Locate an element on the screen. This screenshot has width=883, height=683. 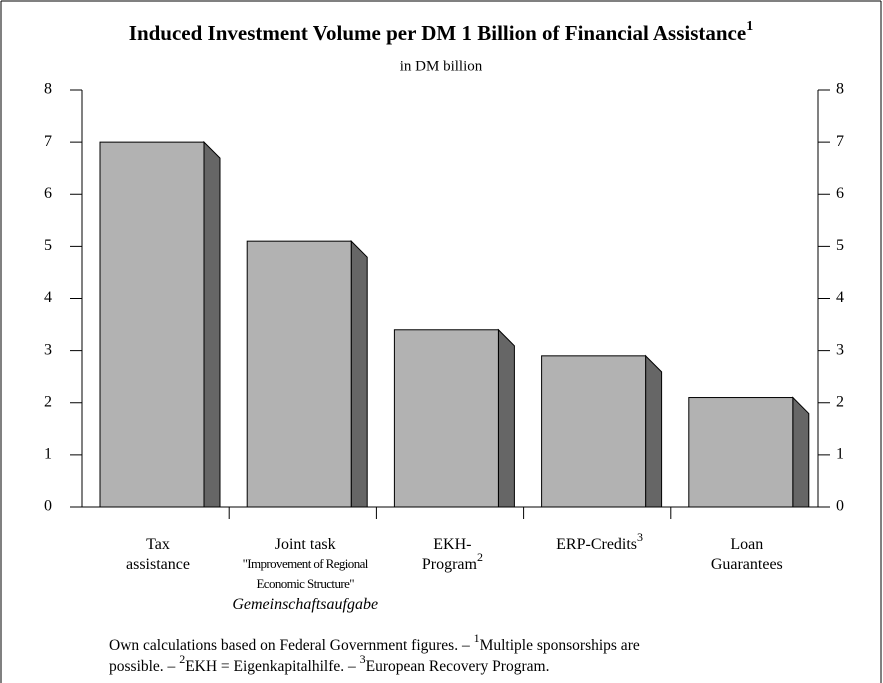
y-tick-label: 6 is located at coordinates (48, 193).